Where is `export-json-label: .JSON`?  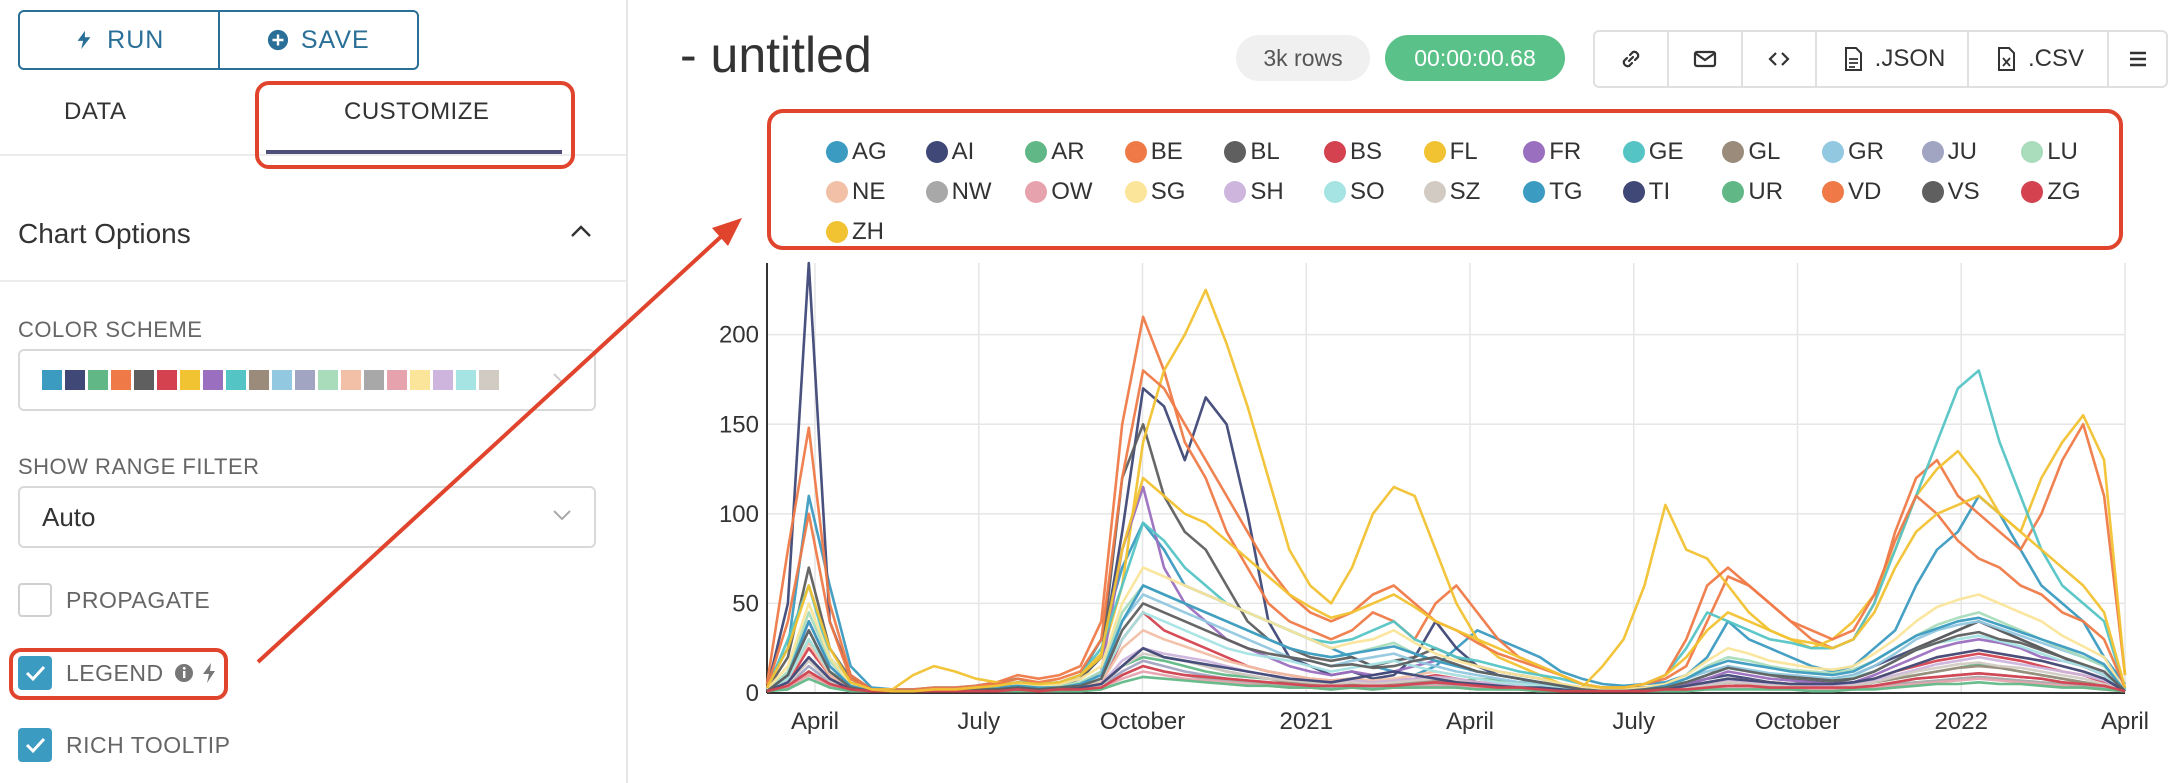 export-json-label: .JSON is located at coordinates (1910, 58).